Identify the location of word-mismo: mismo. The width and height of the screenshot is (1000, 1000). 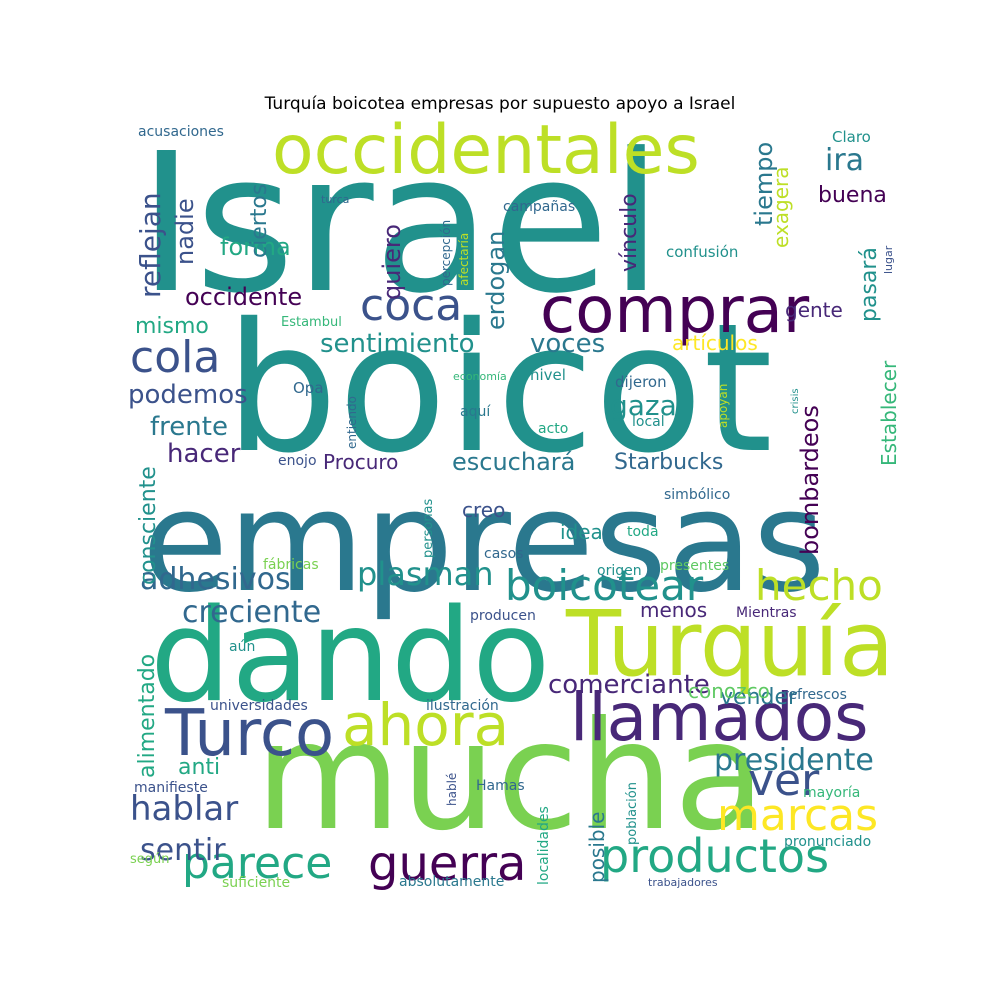
(172, 326).